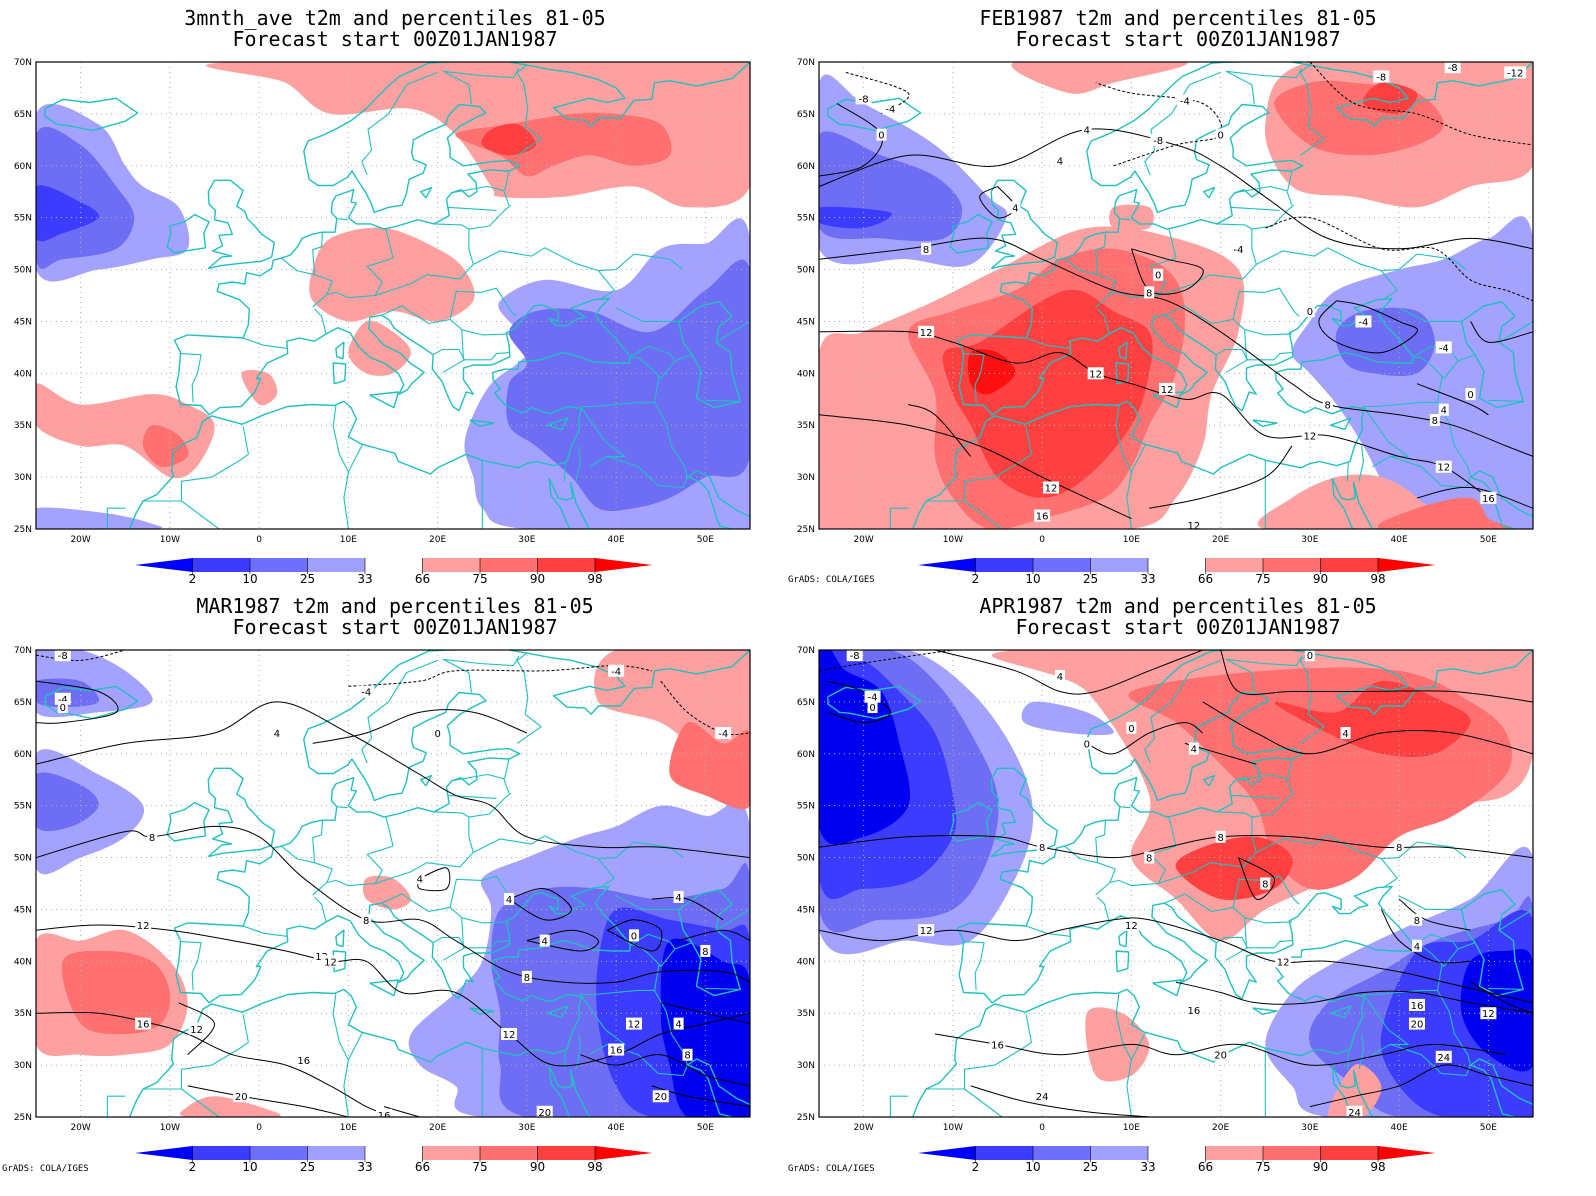 The width and height of the screenshot is (1596, 1196). Describe the element at coordinates (23, 1014) in the screenshot. I see `latitude-label: 35N` at that location.